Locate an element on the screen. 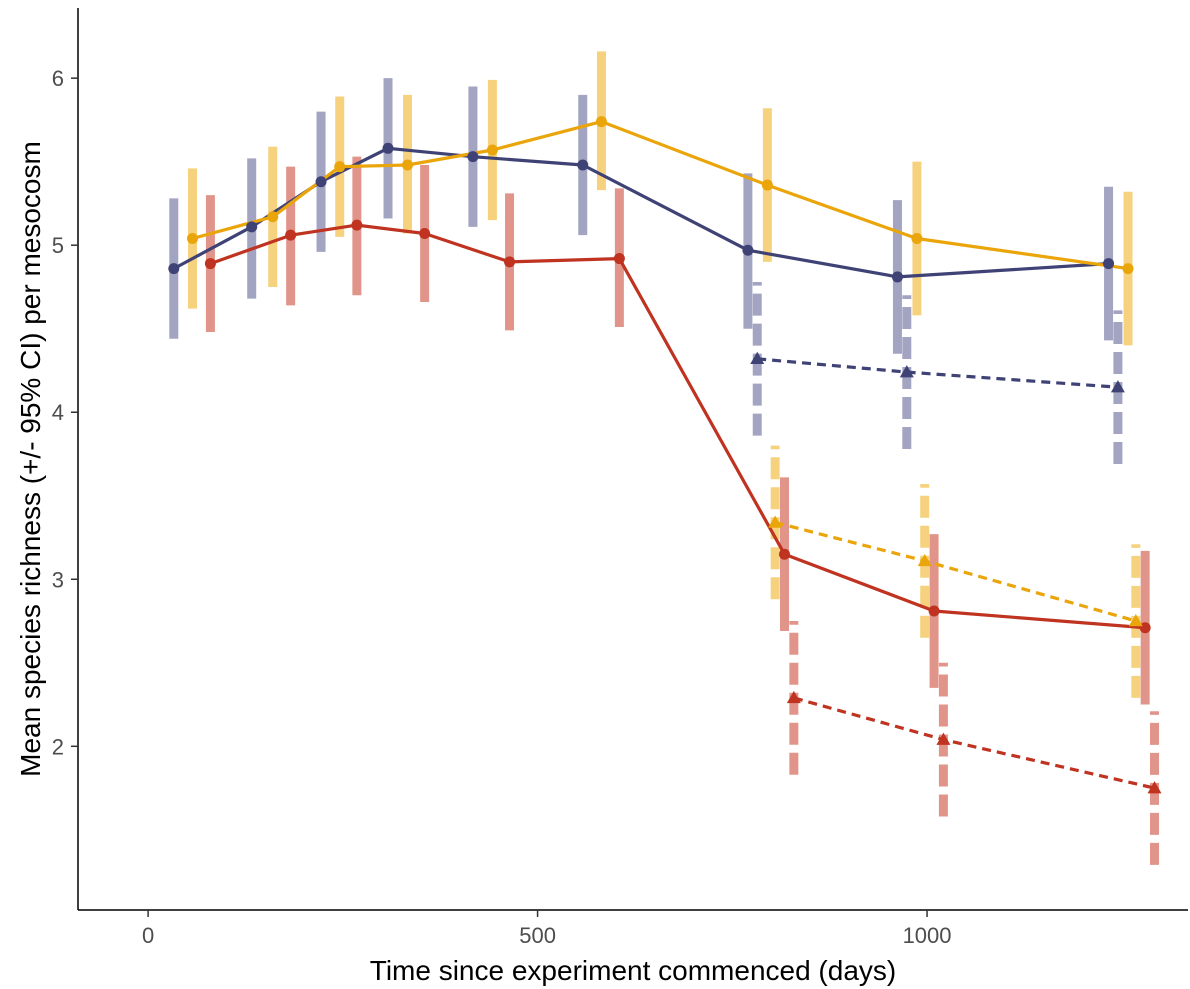 The width and height of the screenshot is (1190, 989). x-tick-label: 0 is located at coordinates (148, 935).